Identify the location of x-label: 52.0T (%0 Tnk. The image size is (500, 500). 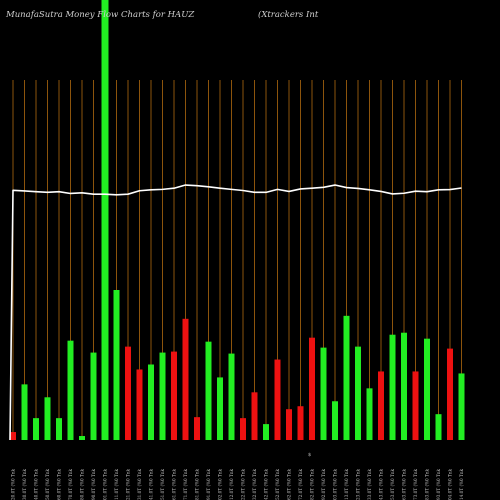
(277, 484).